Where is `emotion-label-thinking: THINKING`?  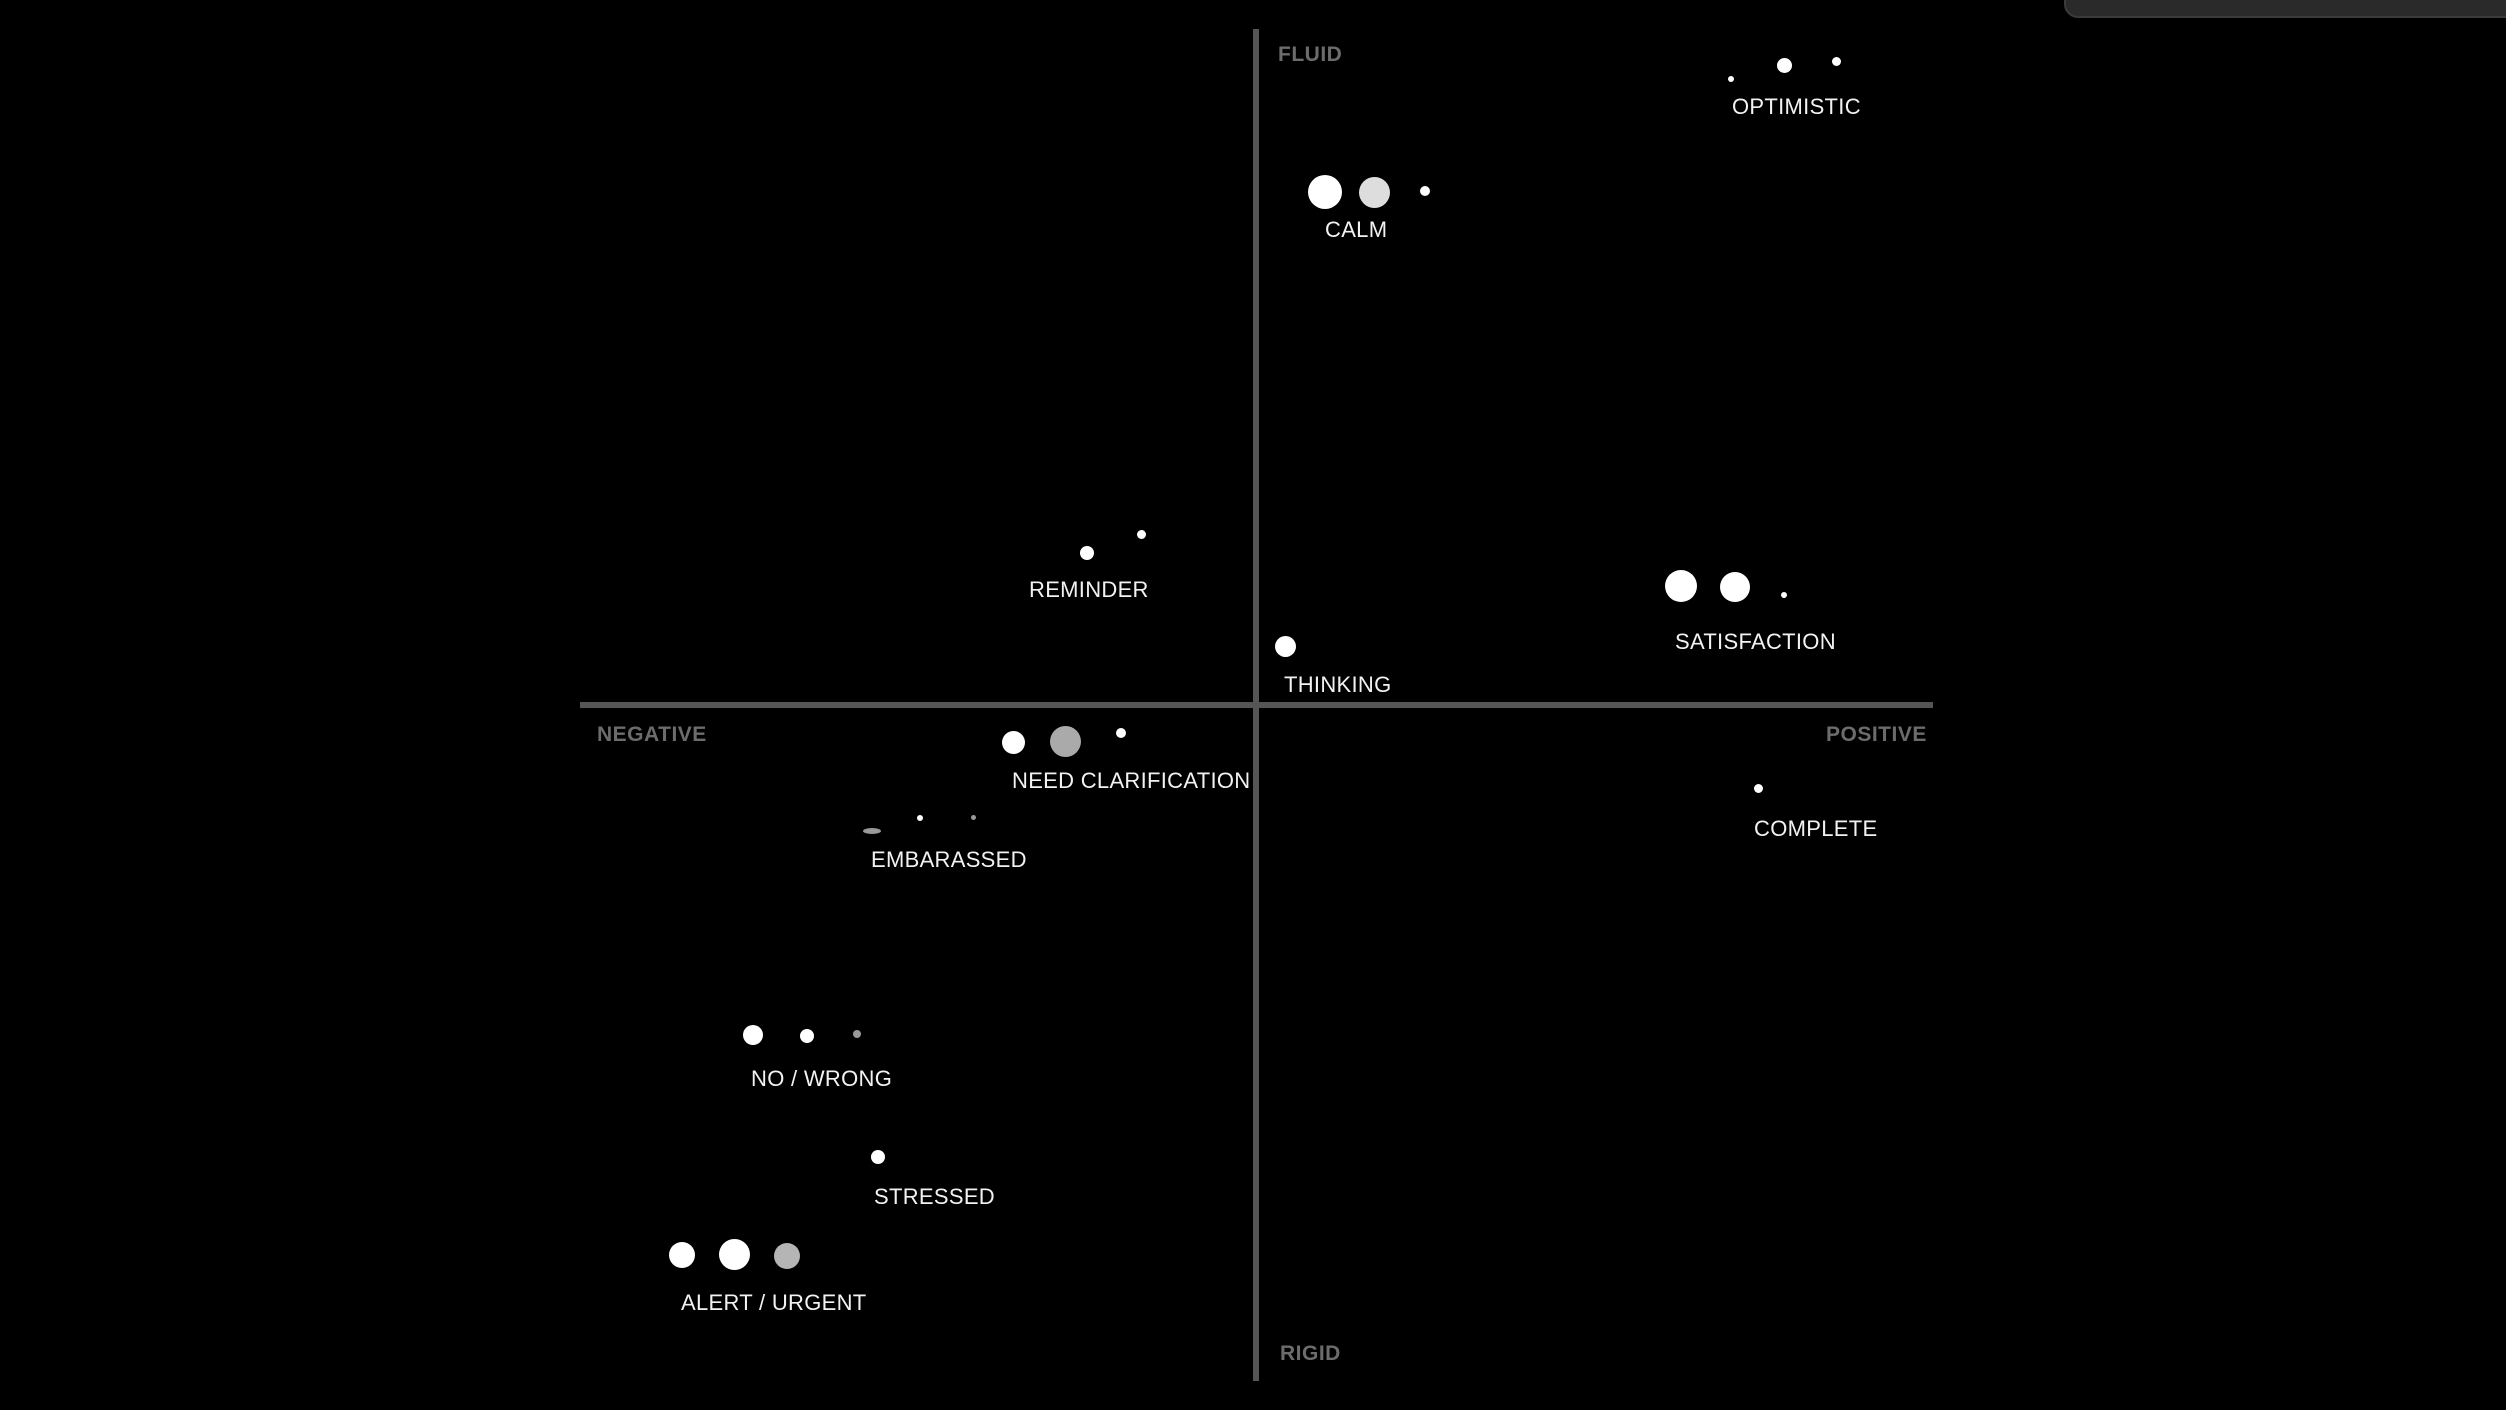
emotion-label-thinking: THINKING is located at coordinates (1338, 685).